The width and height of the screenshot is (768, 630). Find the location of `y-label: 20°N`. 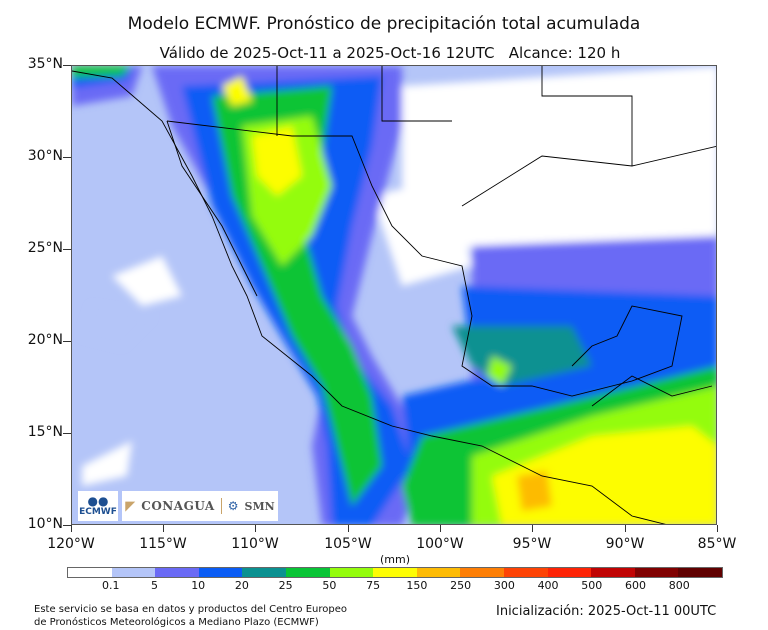

y-label: 20°N is located at coordinates (45, 340).